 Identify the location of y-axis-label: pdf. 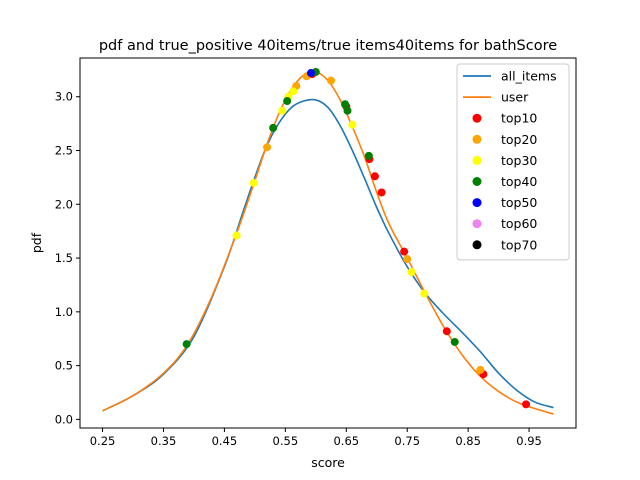
(36, 242).